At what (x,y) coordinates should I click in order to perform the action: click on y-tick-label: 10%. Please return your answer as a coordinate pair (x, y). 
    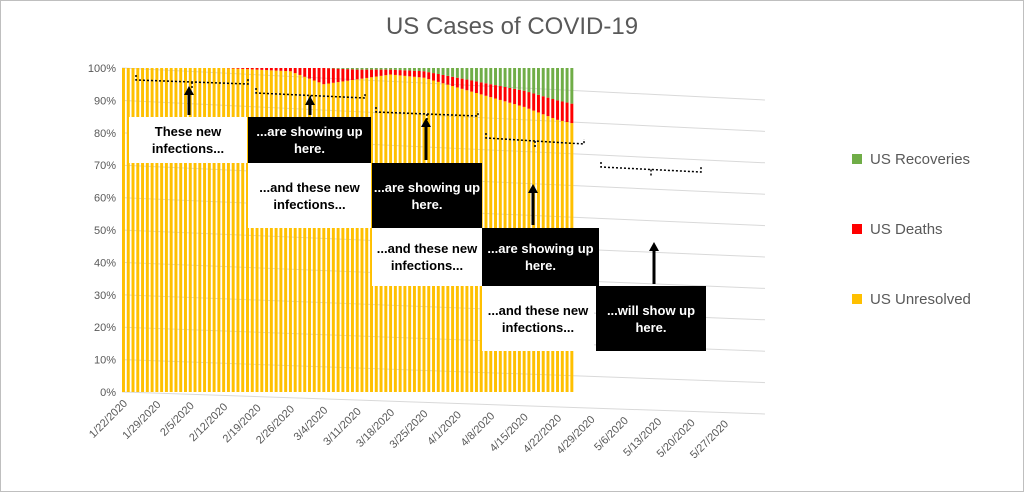
    Looking at the image, I should click on (105, 361).